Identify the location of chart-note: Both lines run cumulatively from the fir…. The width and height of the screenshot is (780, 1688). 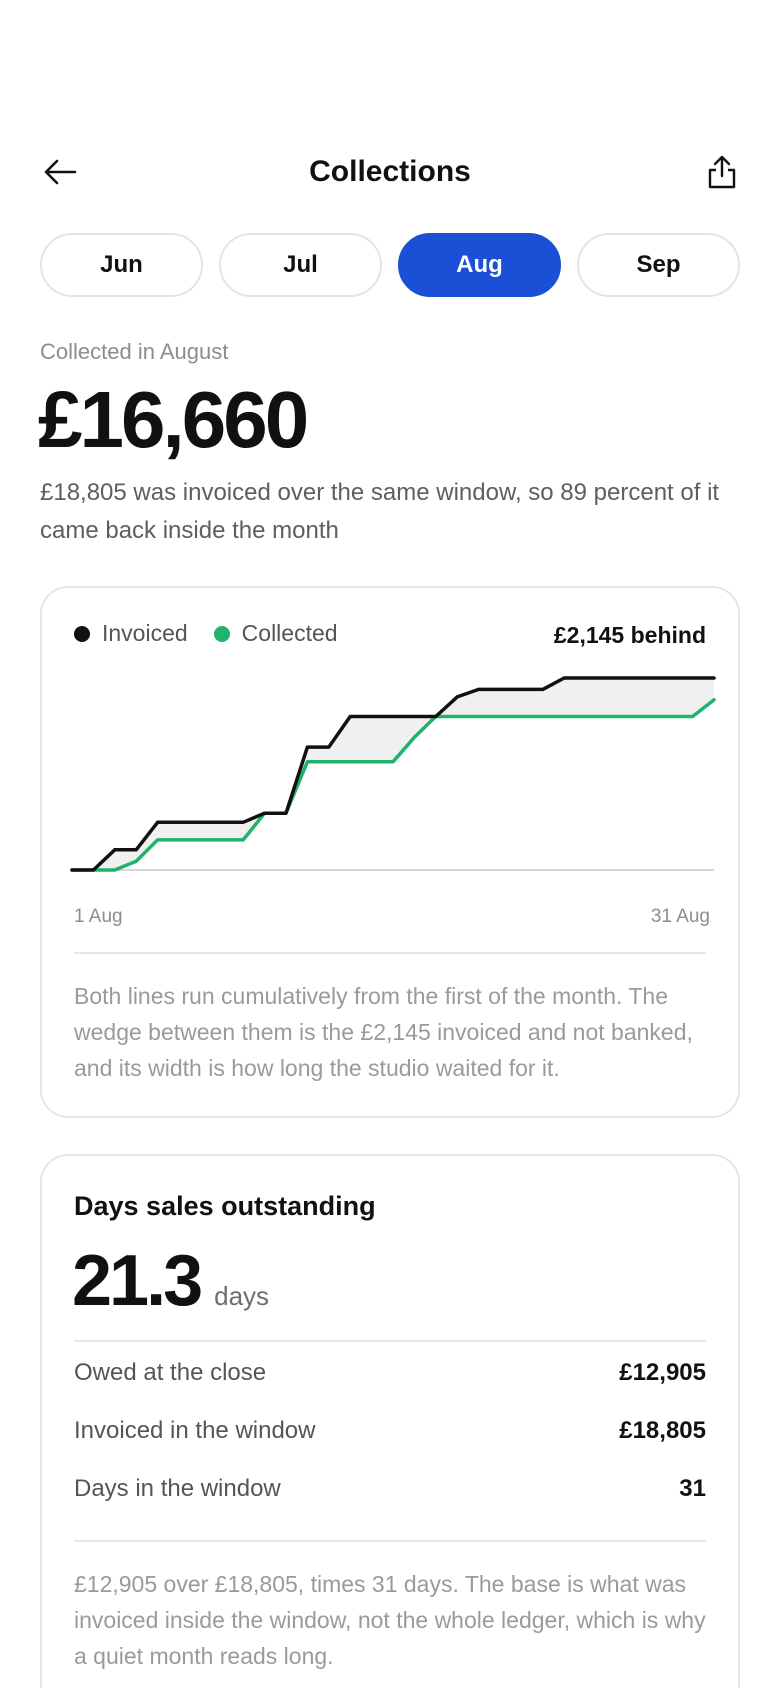
(383, 1032).